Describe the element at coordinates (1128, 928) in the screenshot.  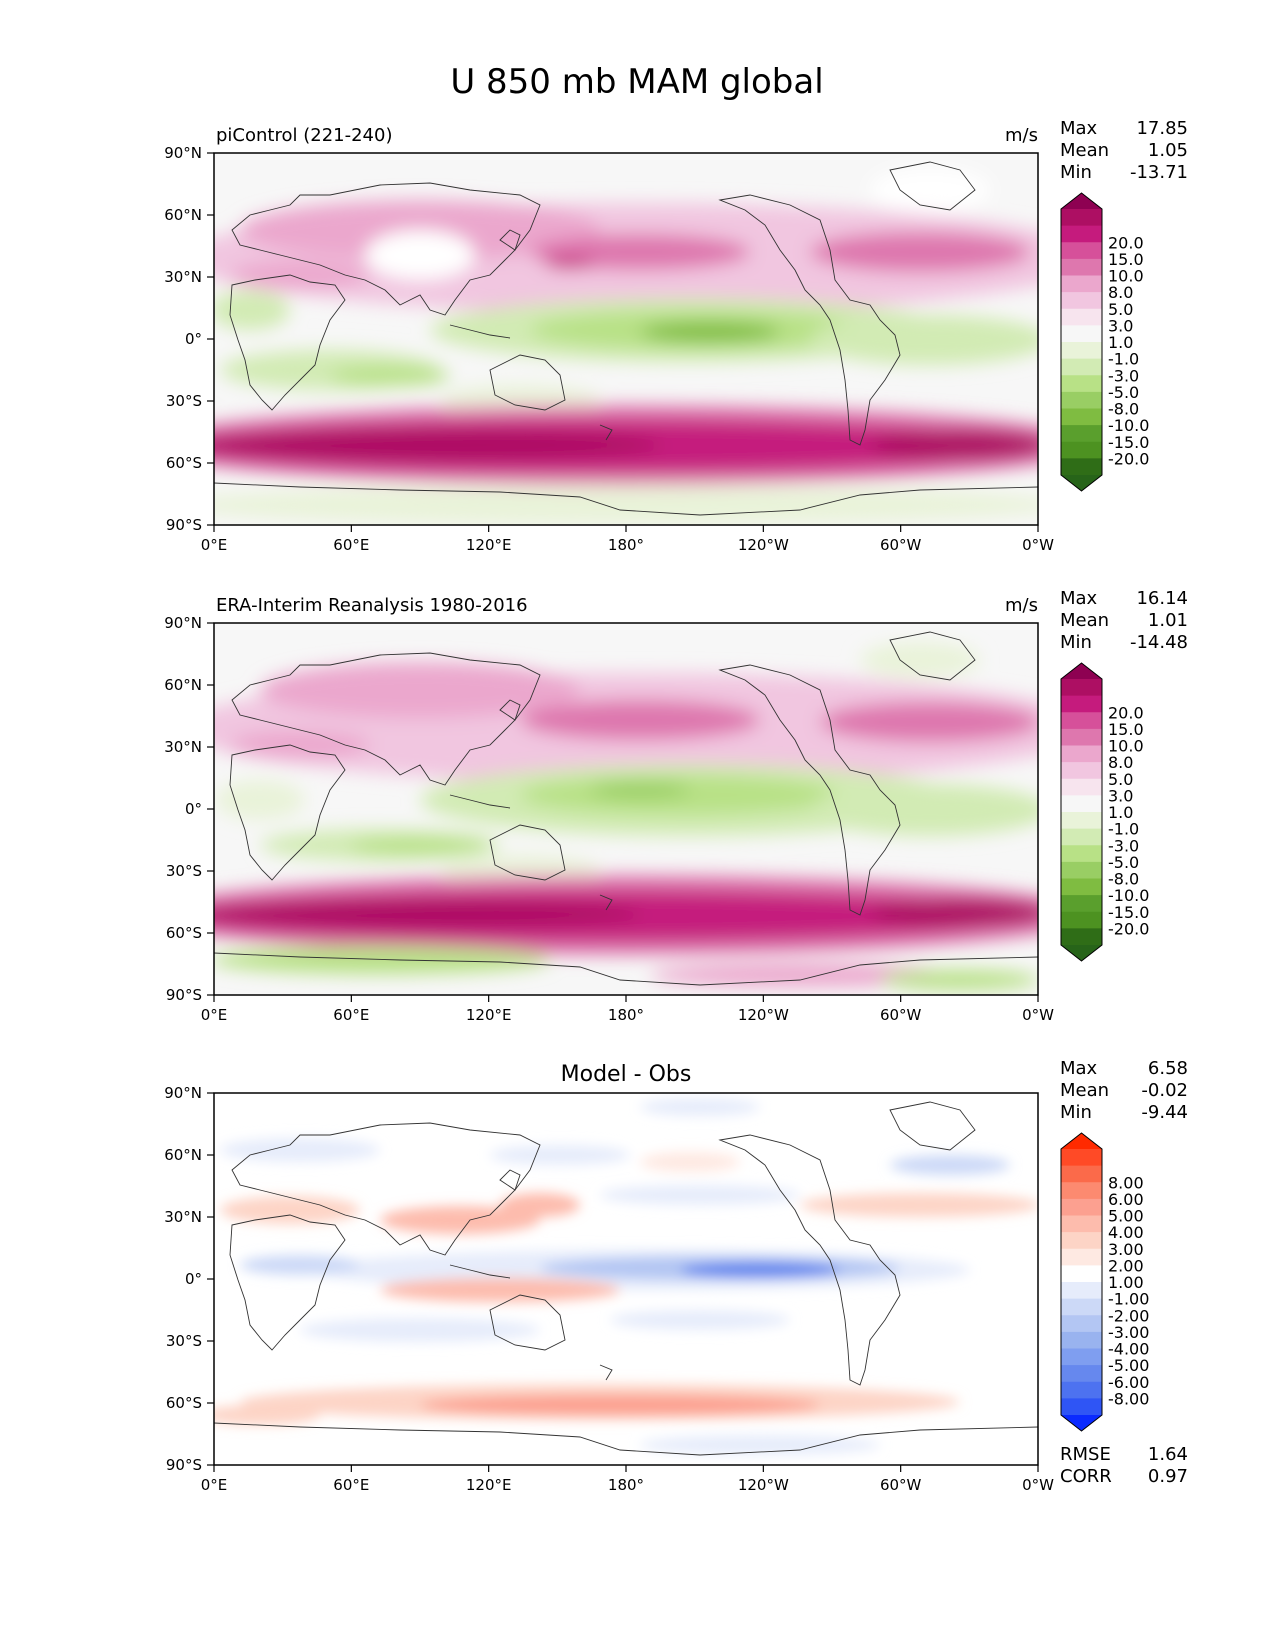
I see `colorbar-label: -20.0` at that location.